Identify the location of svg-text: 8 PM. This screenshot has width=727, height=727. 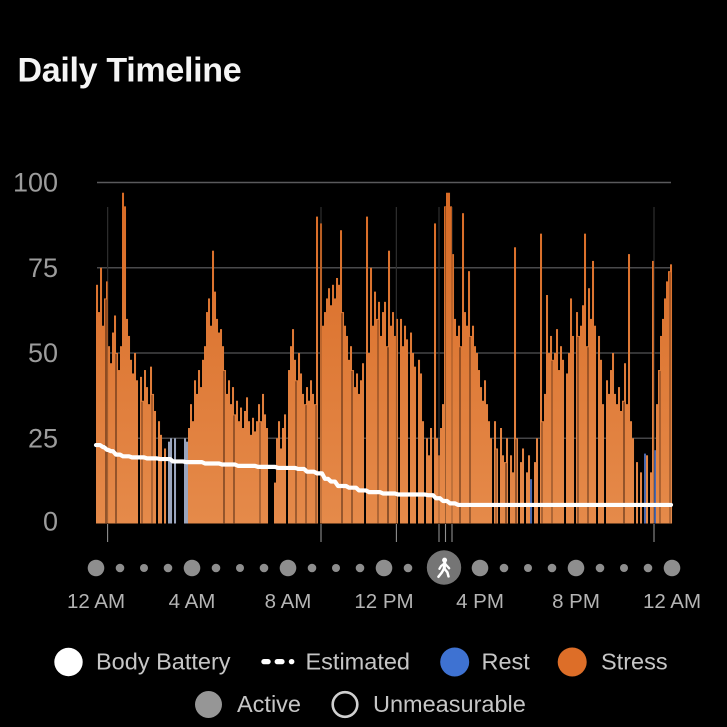
(576, 601).